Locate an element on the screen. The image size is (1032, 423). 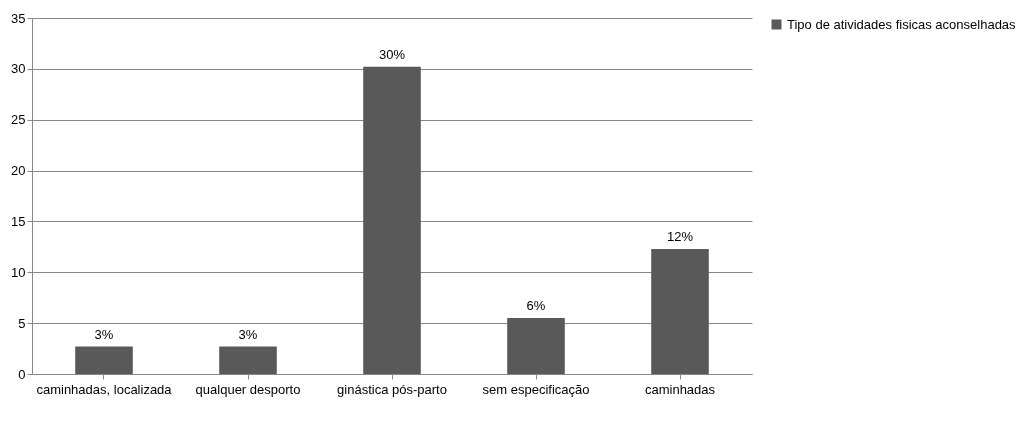
y-tick-label: 15 is located at coordinates (18, 221).